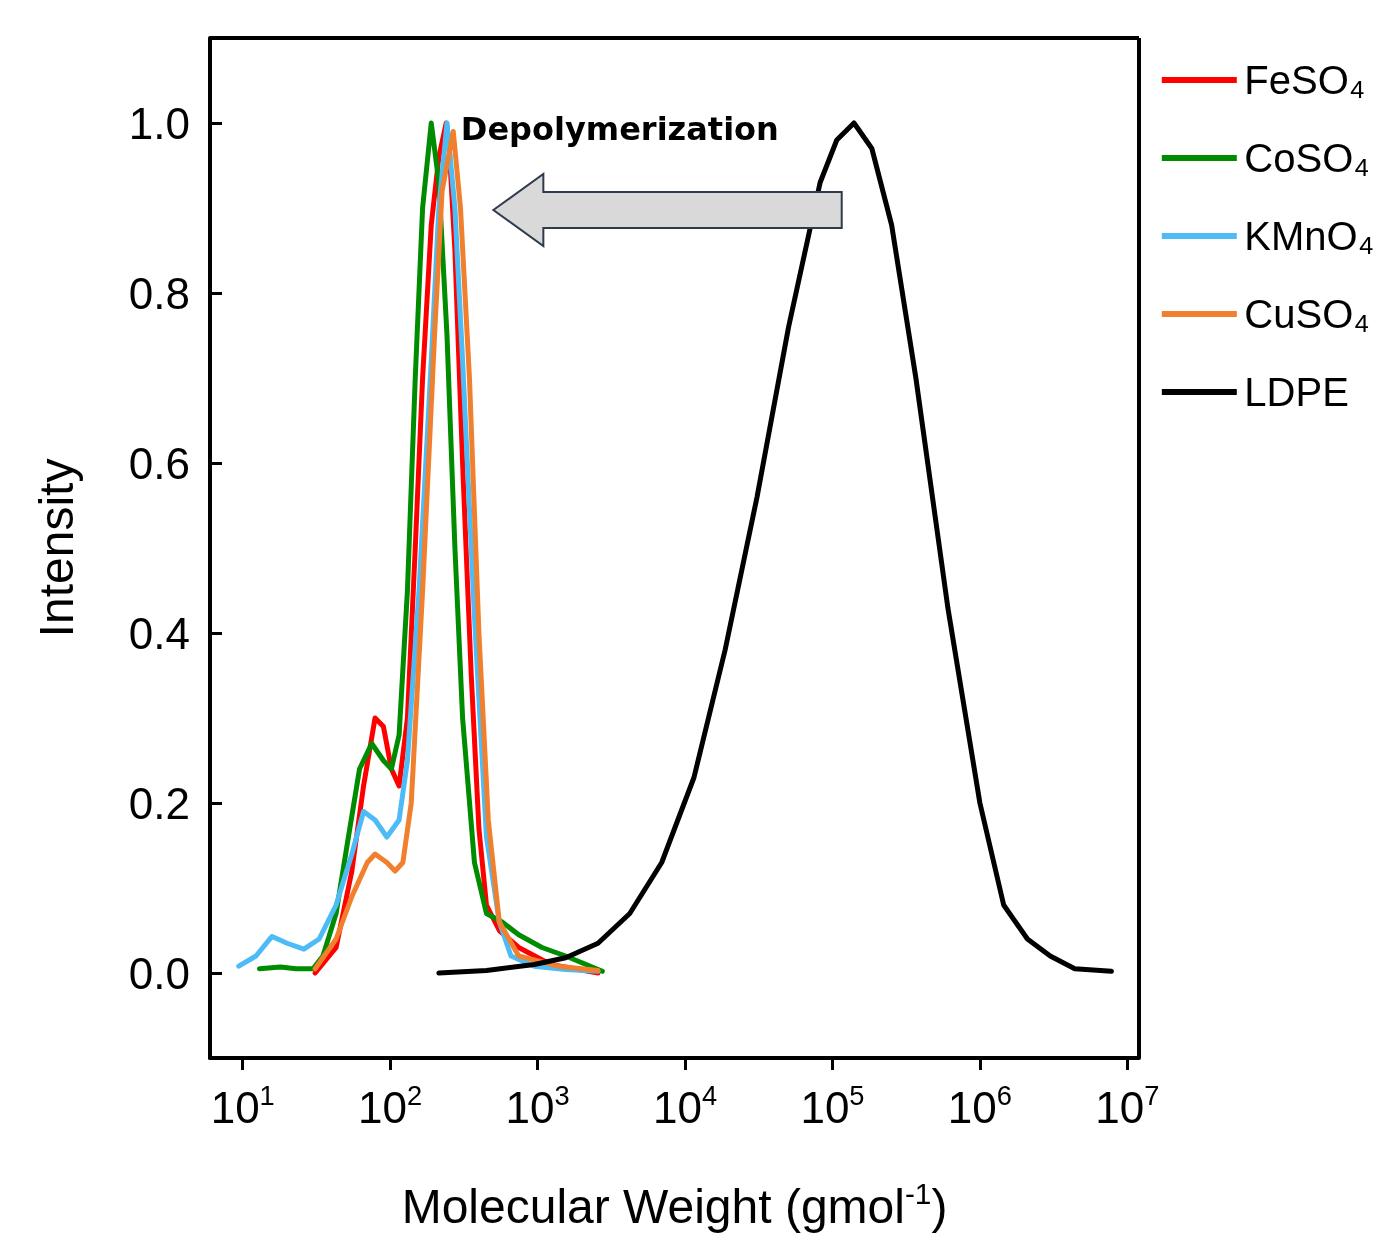 The width and height of the screenshot is (1389, 1238). What do you see at coordinates (159, 463) in the screenshot?
I see `y-tick-label: 0.6` at bounding box center [159, 463].